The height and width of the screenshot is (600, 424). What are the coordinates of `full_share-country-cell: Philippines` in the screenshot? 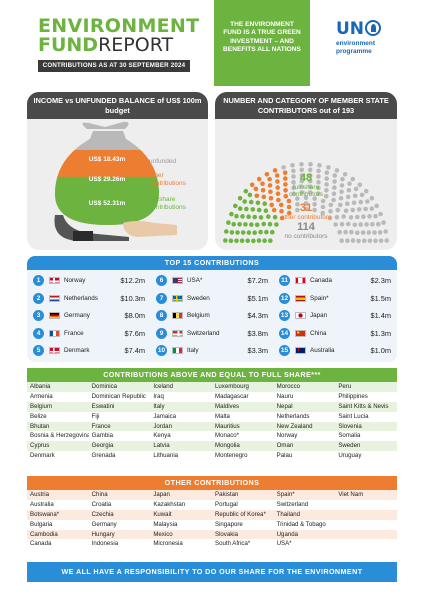 It's located at (353, 396).